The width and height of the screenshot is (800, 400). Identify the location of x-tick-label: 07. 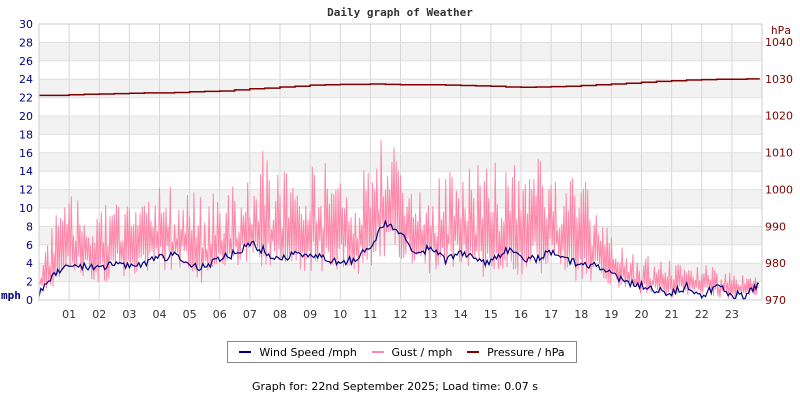
(250, 314).